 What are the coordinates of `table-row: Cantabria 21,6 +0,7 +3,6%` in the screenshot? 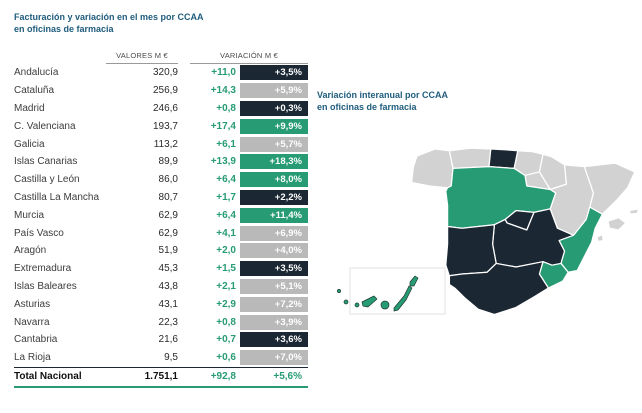 It's located at (161, 340).